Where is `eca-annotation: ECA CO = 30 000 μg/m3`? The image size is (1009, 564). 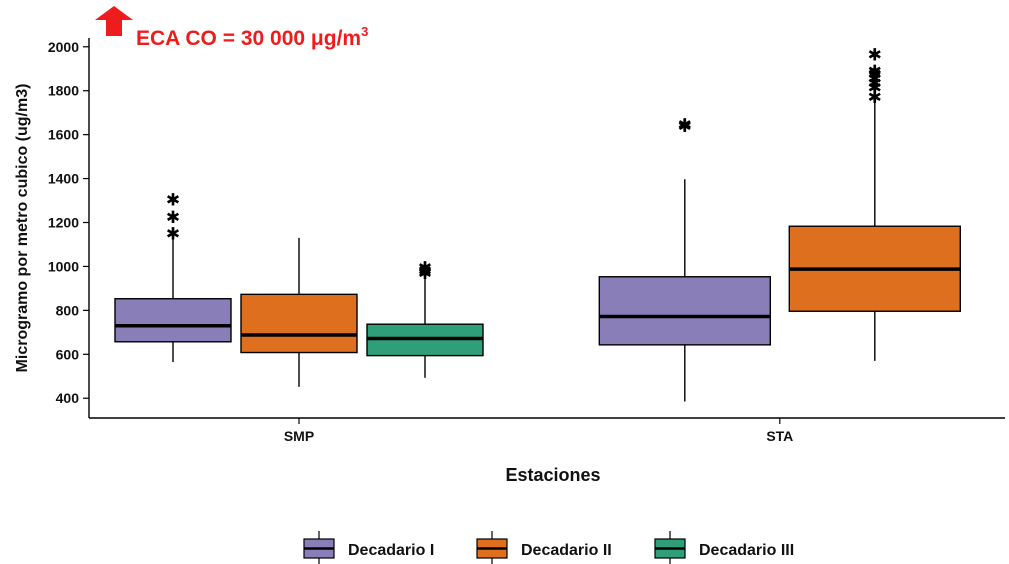 eca-annotation: ECA CO = 30 000 μg/m3 is located at coordinates (231, 28).